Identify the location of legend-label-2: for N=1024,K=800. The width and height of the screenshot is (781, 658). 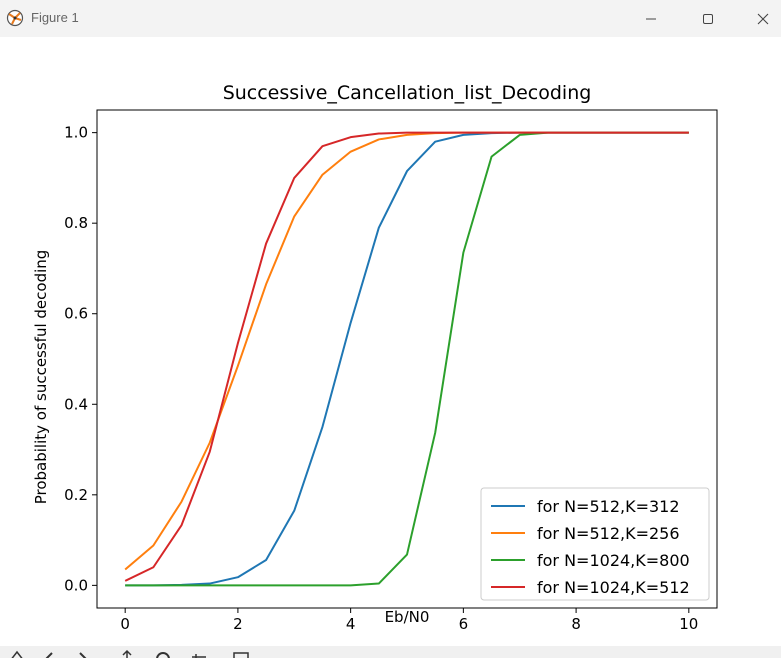
(613, 560).